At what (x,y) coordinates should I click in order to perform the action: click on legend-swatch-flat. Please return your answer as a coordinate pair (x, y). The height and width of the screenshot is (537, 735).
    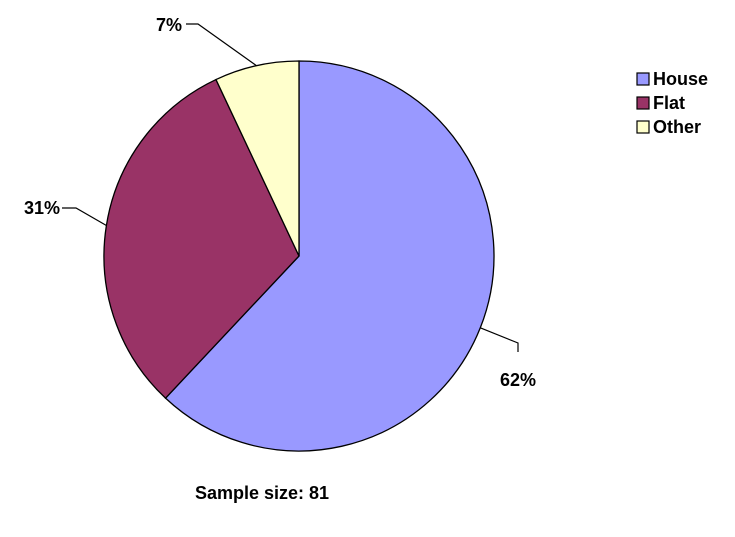
    Looking at the image, I should click on (643, 103).